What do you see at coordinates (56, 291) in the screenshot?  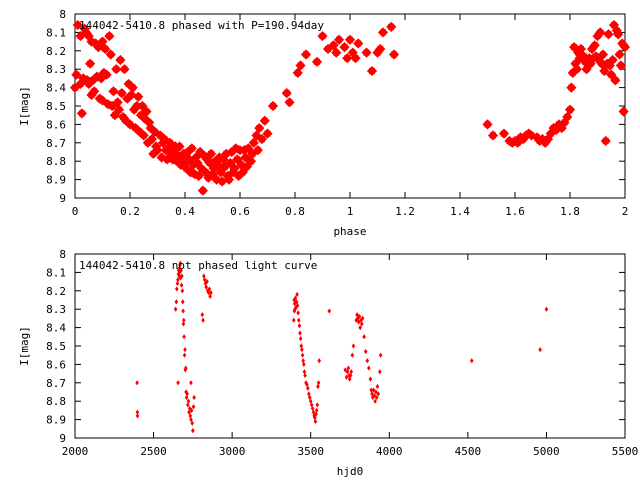 I see `unphased-y-tick-label: 8.2` at bounding box center [56, 291].